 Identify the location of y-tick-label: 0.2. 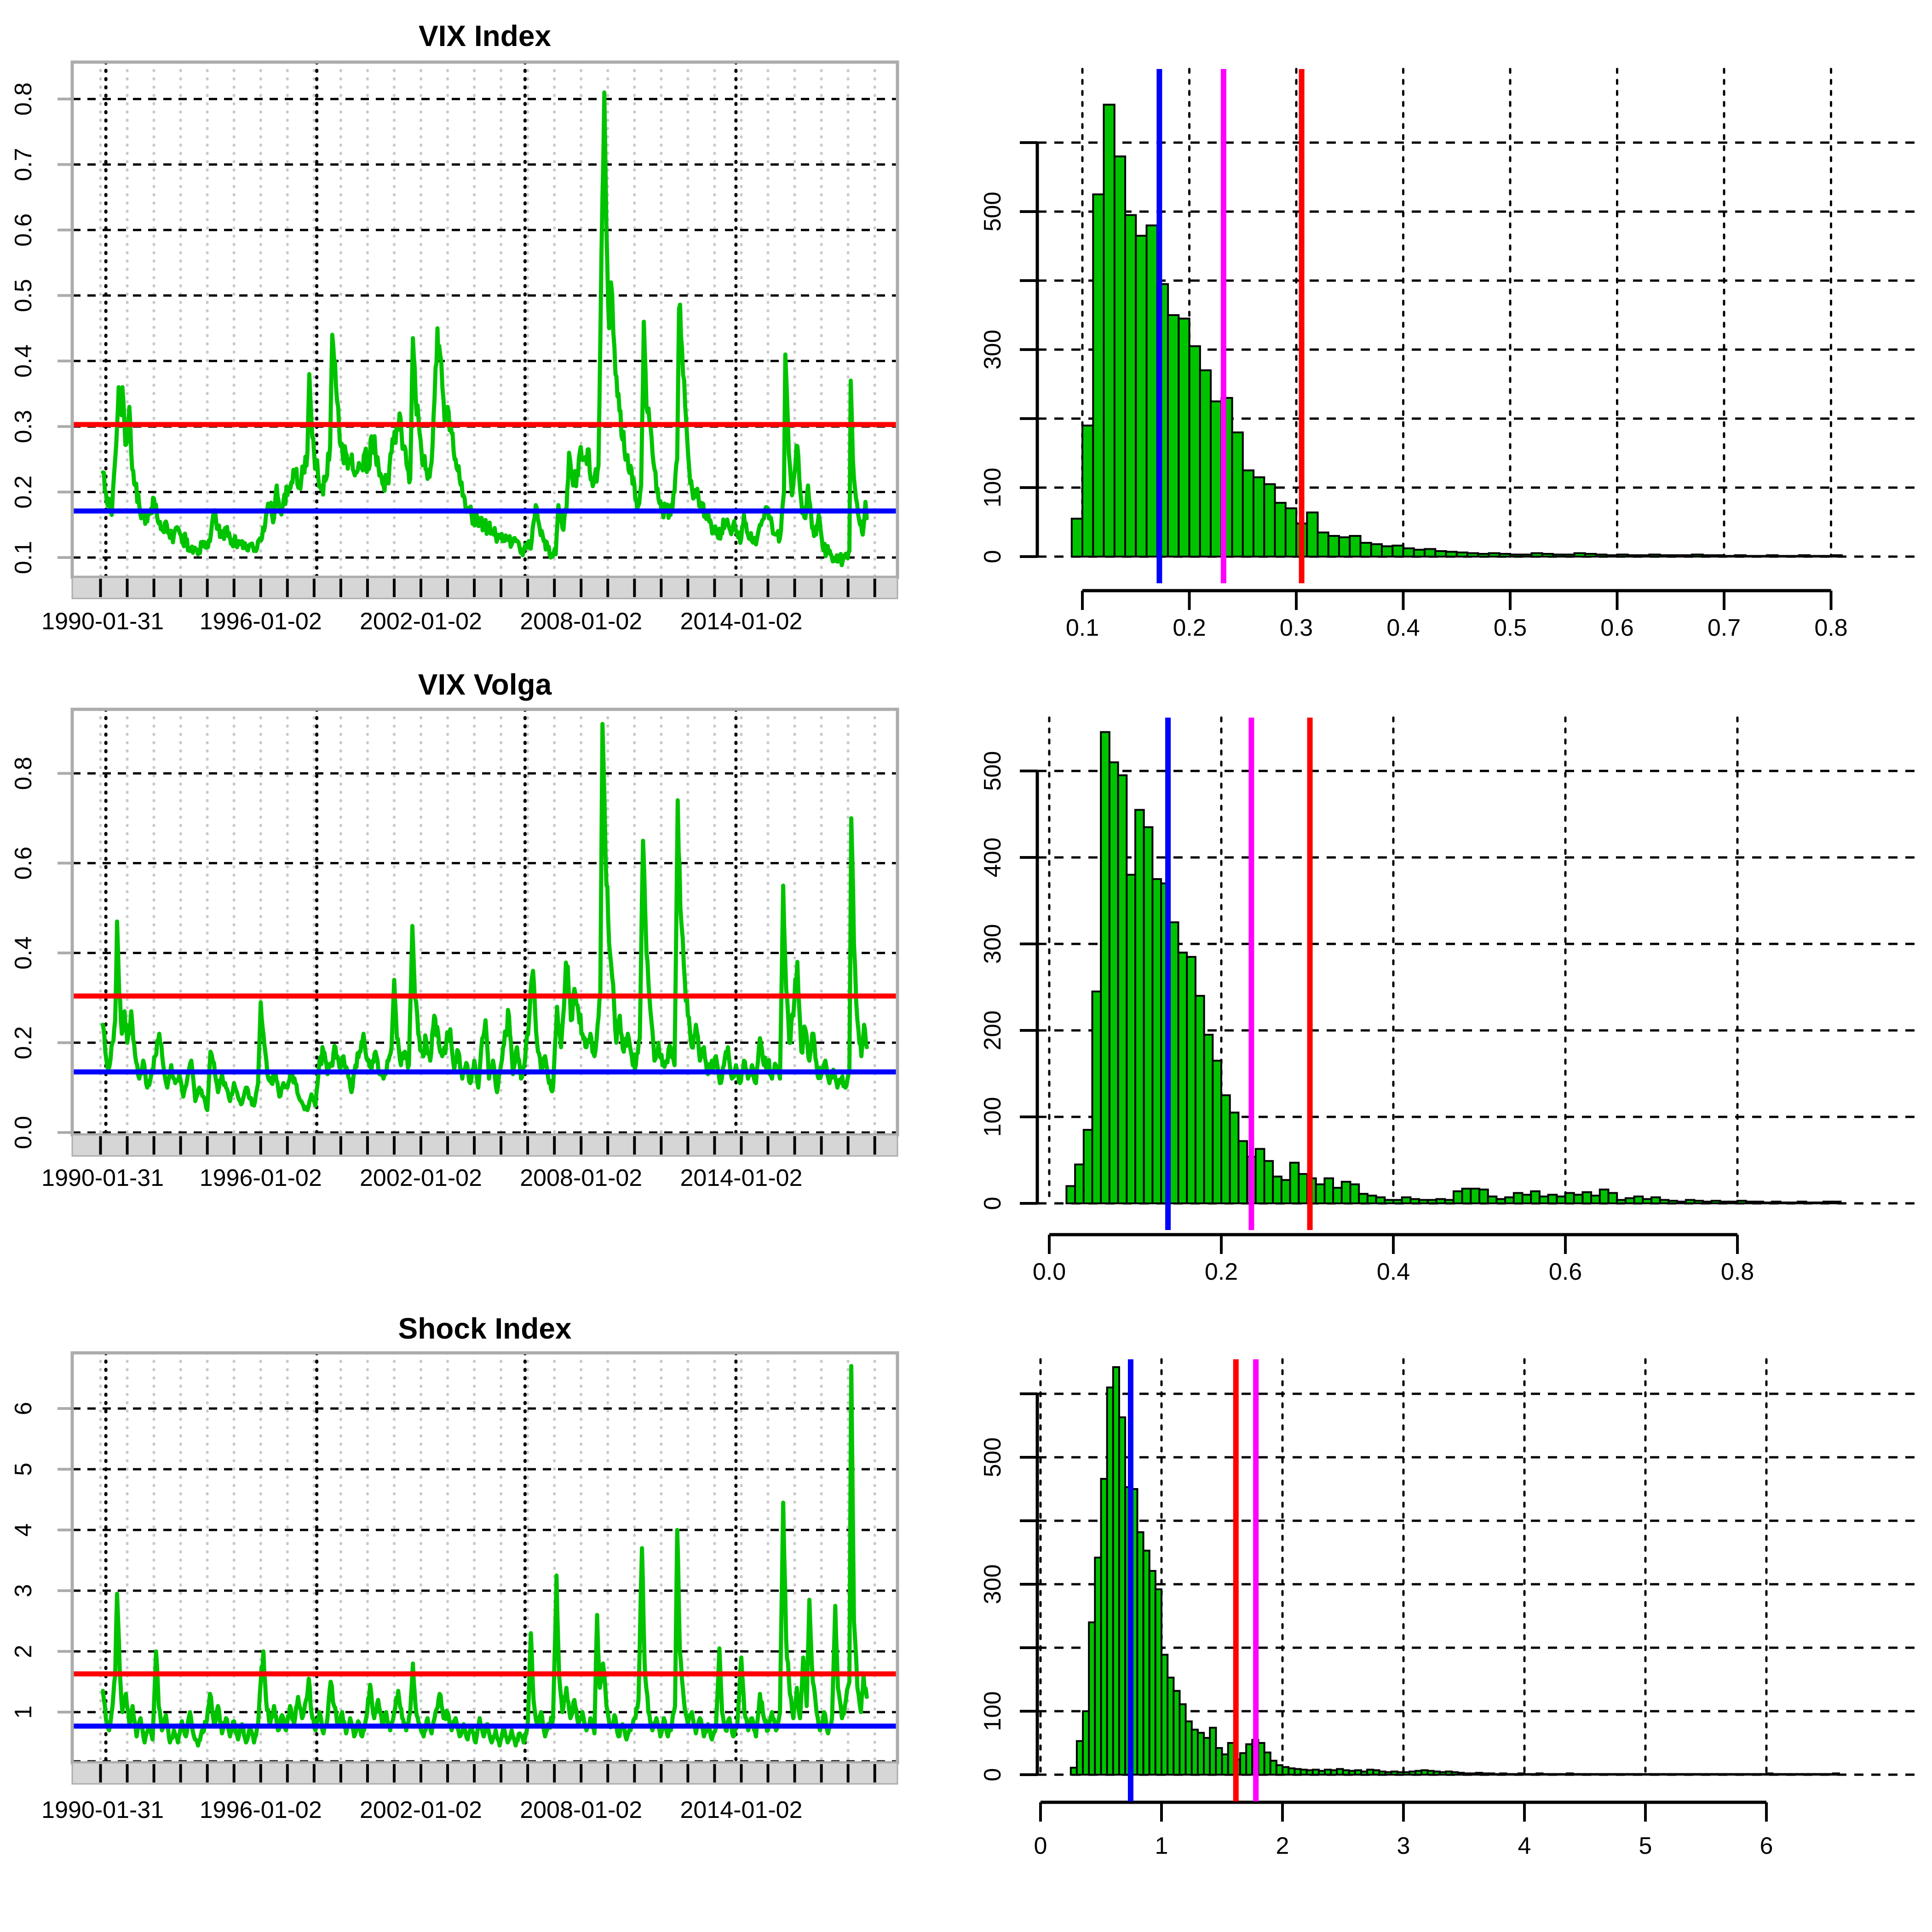
(23, 1042).